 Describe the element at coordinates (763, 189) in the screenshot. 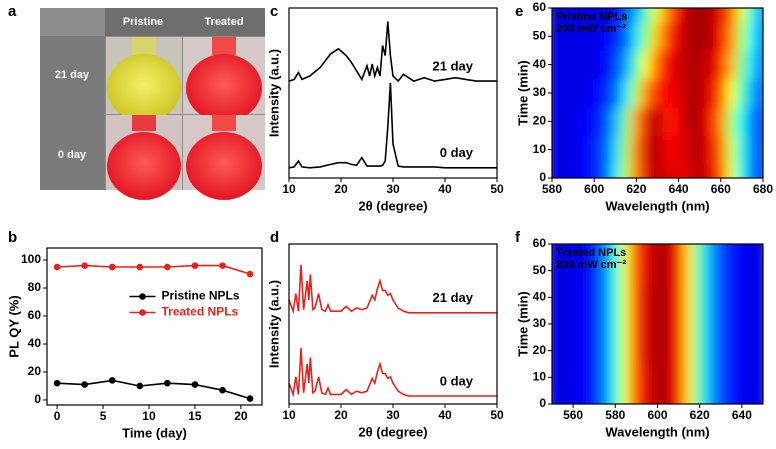

I see `x-tick-label: 680` at that location.